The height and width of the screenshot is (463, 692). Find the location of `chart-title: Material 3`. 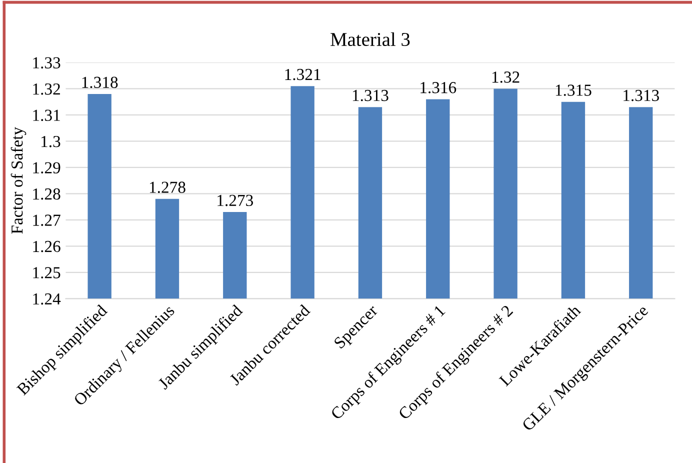

chart-title: Material 3 is located at coordinates (370, 39).